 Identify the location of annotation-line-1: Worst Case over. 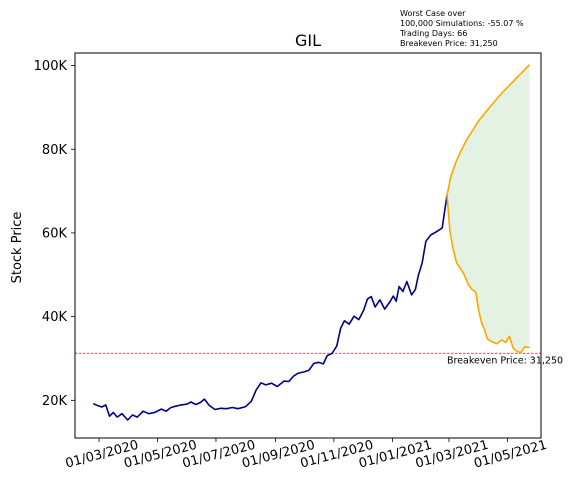
(433, 13).